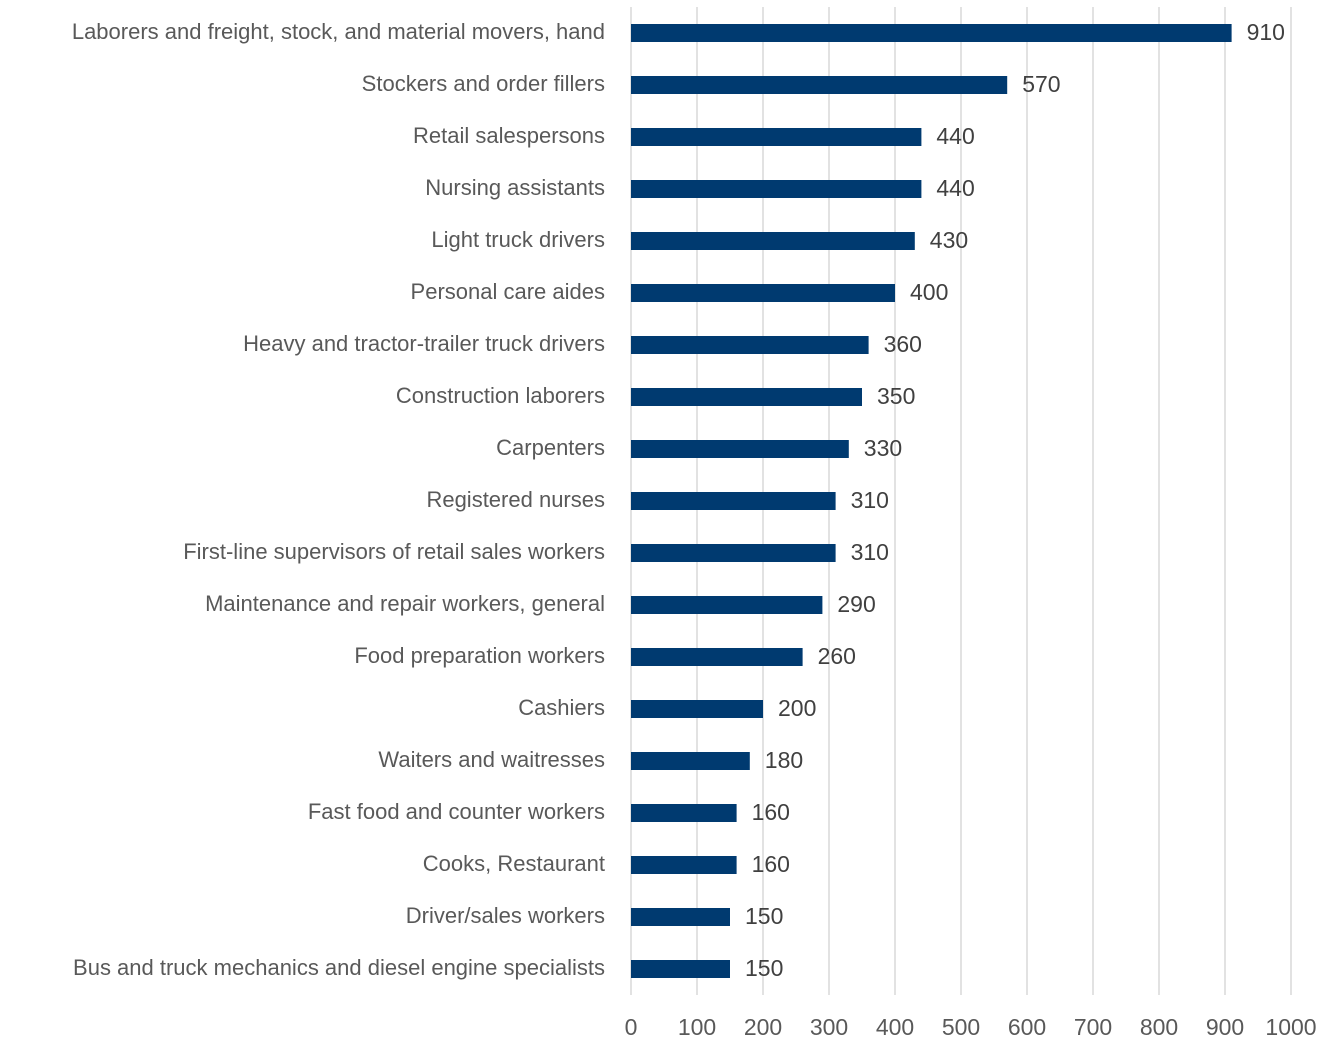 The width and height of the screenshot is (1338, 1043). Describe the element at coordinates (784, 760) in the screenshot. I see `data-label: 180` at that location.